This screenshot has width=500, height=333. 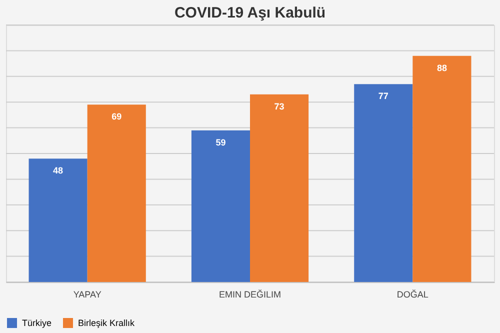 I want to click on data-label: 88, so click(x=441, y=67).